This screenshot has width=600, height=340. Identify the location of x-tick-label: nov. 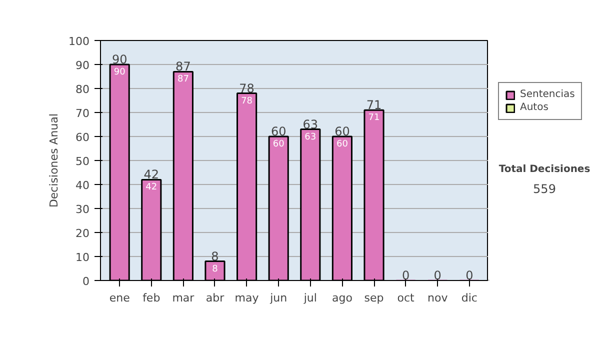
(438, 298).